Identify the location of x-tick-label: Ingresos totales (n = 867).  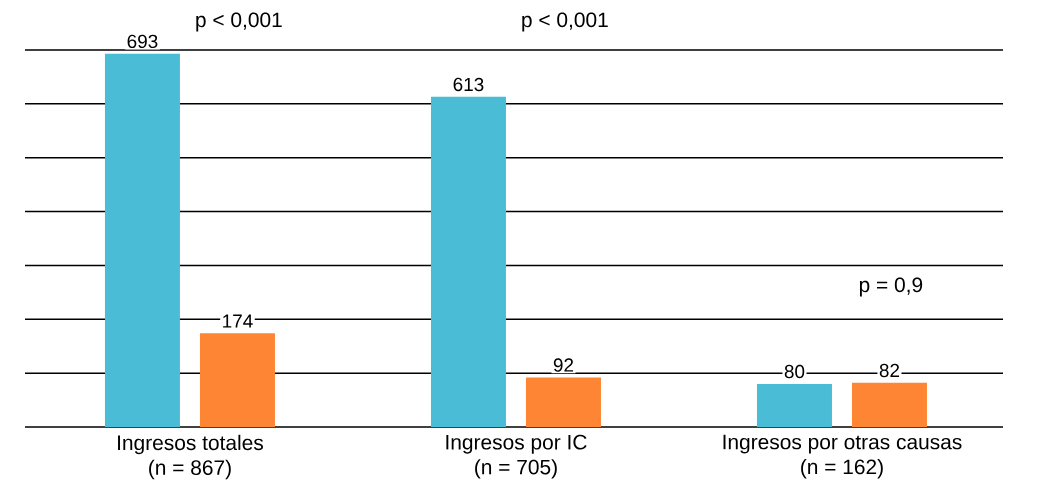
(191, 457).